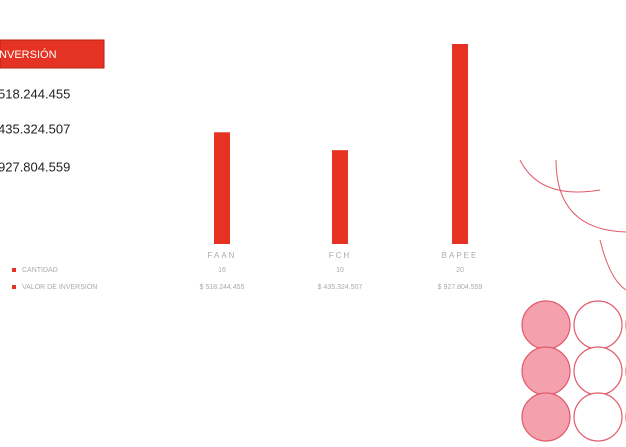  I want to click on value-label: $ 435.324.507, so click(340, 287).